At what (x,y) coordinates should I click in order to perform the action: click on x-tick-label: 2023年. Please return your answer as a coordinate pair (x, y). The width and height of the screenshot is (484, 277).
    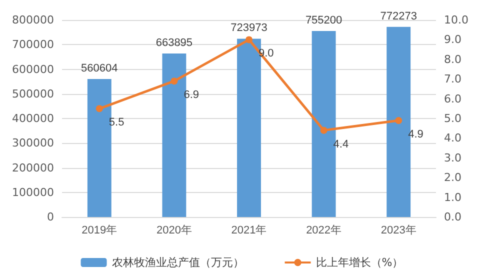
    Looking at the image, I should click on (398, 230).